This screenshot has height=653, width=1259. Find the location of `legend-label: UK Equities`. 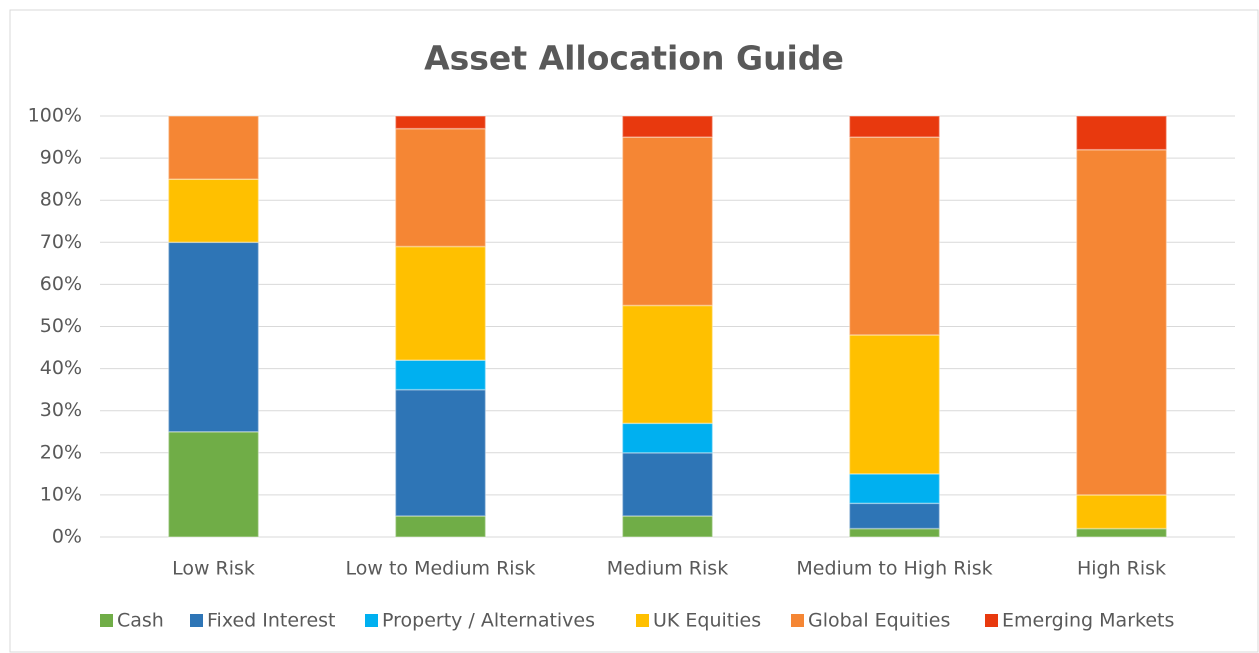

legend-label: UK Equities is located at coordinates (707, 621).